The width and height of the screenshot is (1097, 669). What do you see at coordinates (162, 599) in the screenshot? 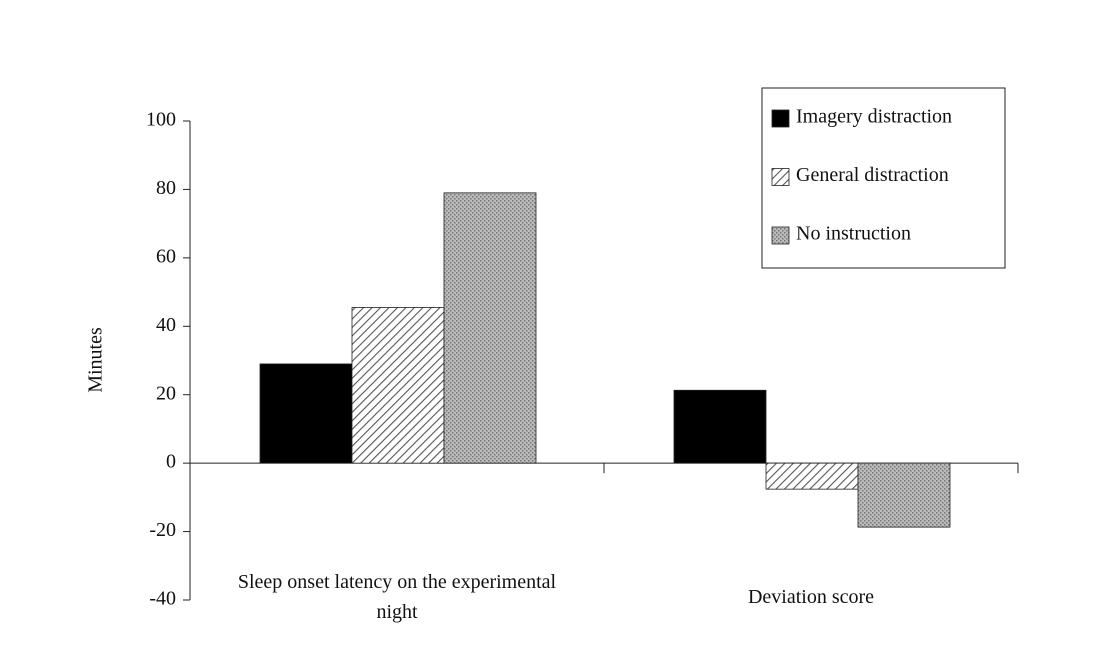
I see `y-tick-label: -40` at bounding box center [162, 599].